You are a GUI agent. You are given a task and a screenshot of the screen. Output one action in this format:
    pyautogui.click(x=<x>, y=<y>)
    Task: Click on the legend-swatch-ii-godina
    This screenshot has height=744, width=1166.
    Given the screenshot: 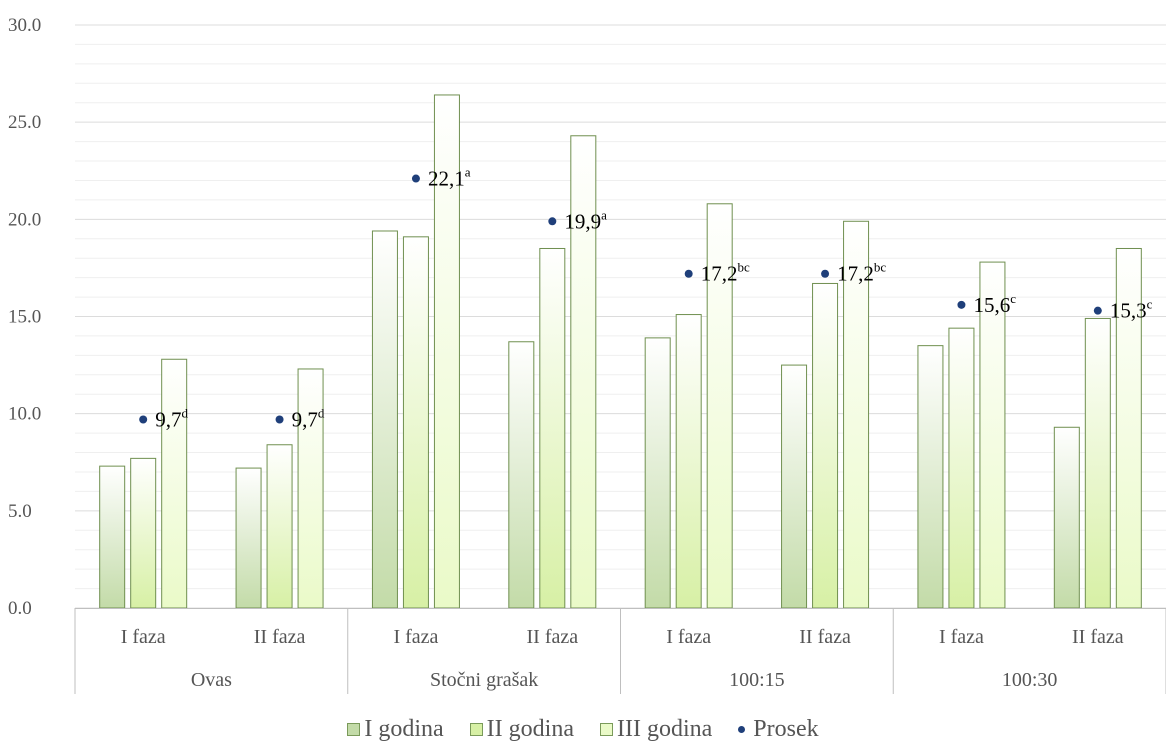 What is the action you would take?
    pyautogui.click(x=476, y=729)
    